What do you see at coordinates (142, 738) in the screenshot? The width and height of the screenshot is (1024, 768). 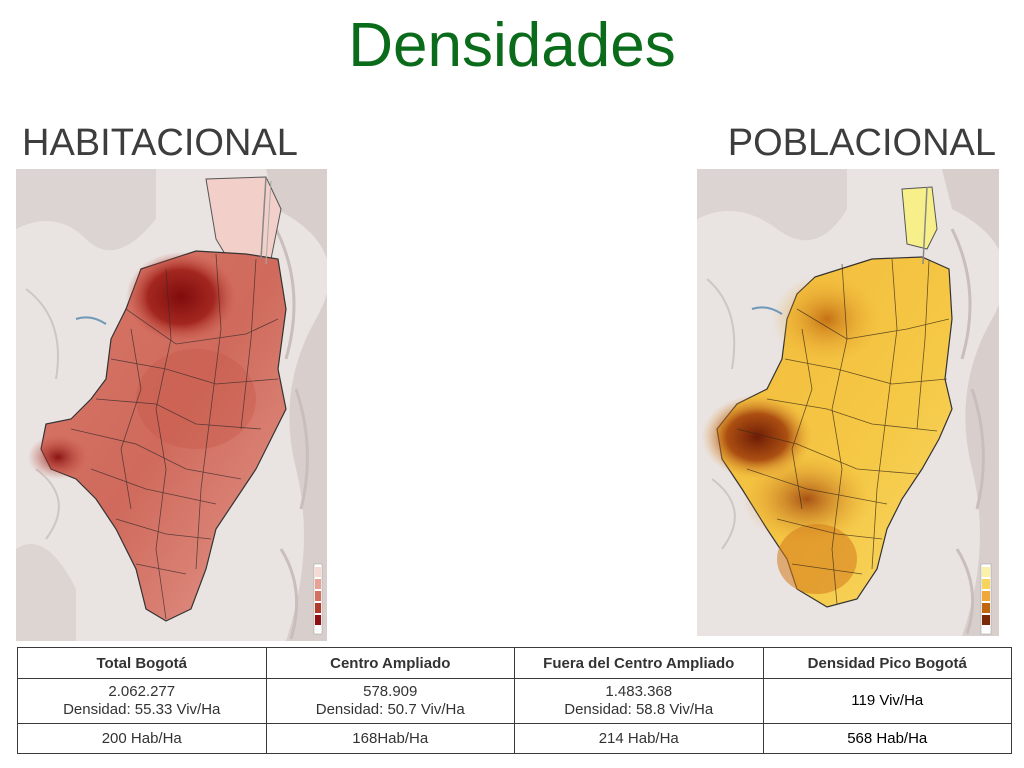 I see `cell-total-habitantes: 200 Hab/Ha` at bounding box center [142, 738].